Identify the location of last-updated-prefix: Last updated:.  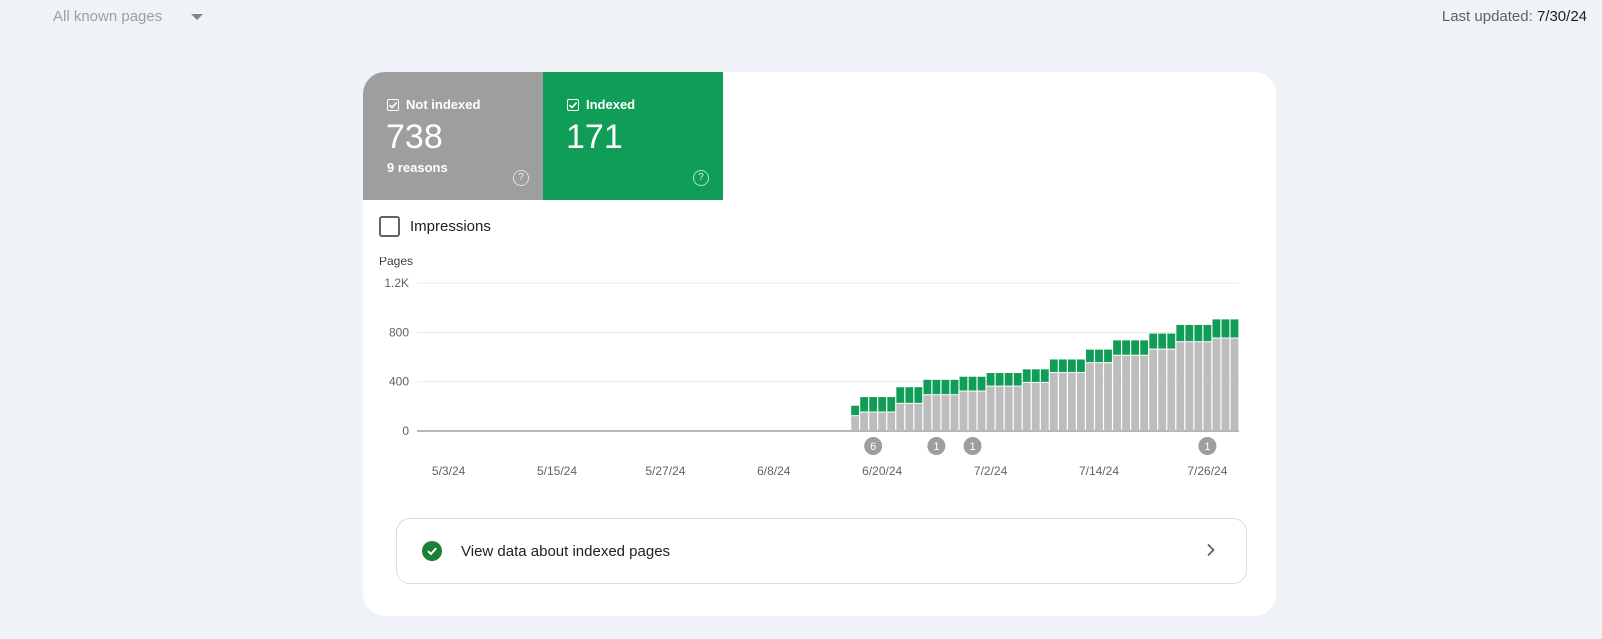
(1489, 16).